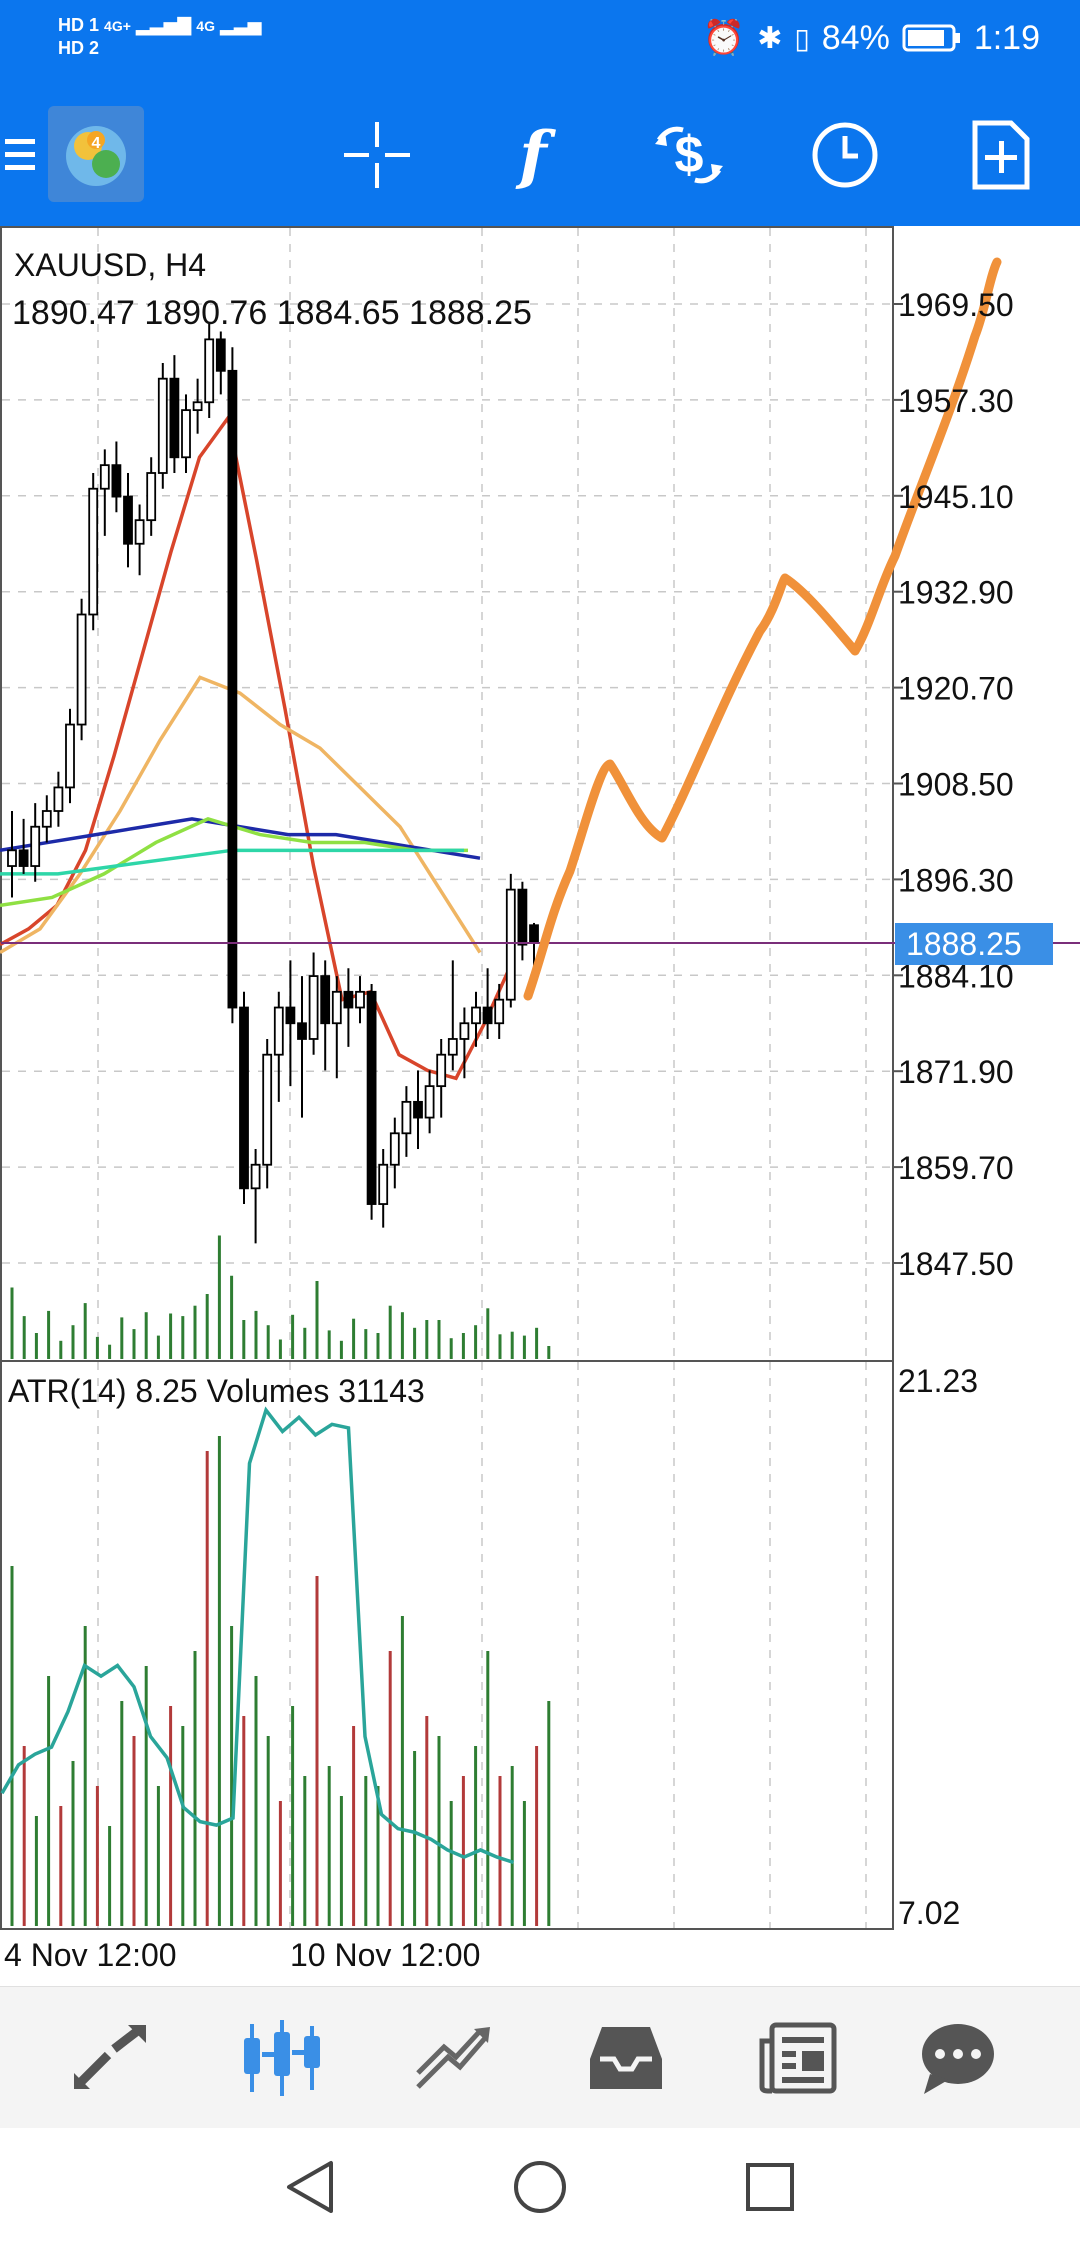 Image resolution: width=1080 pixels, height=2244 pixels. Describe the element at coordinates (272, 313) in the screenshot. I see `ohlc-values: 1890.47 1890.76 1884.65 1888.25` at that location.